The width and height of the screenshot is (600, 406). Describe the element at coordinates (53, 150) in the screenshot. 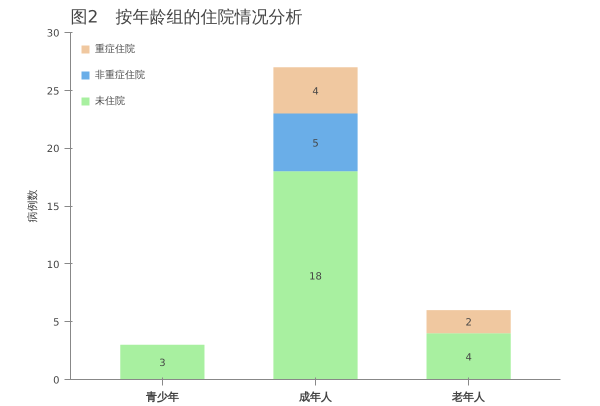

I see `y-tick-label: 20` at that location.